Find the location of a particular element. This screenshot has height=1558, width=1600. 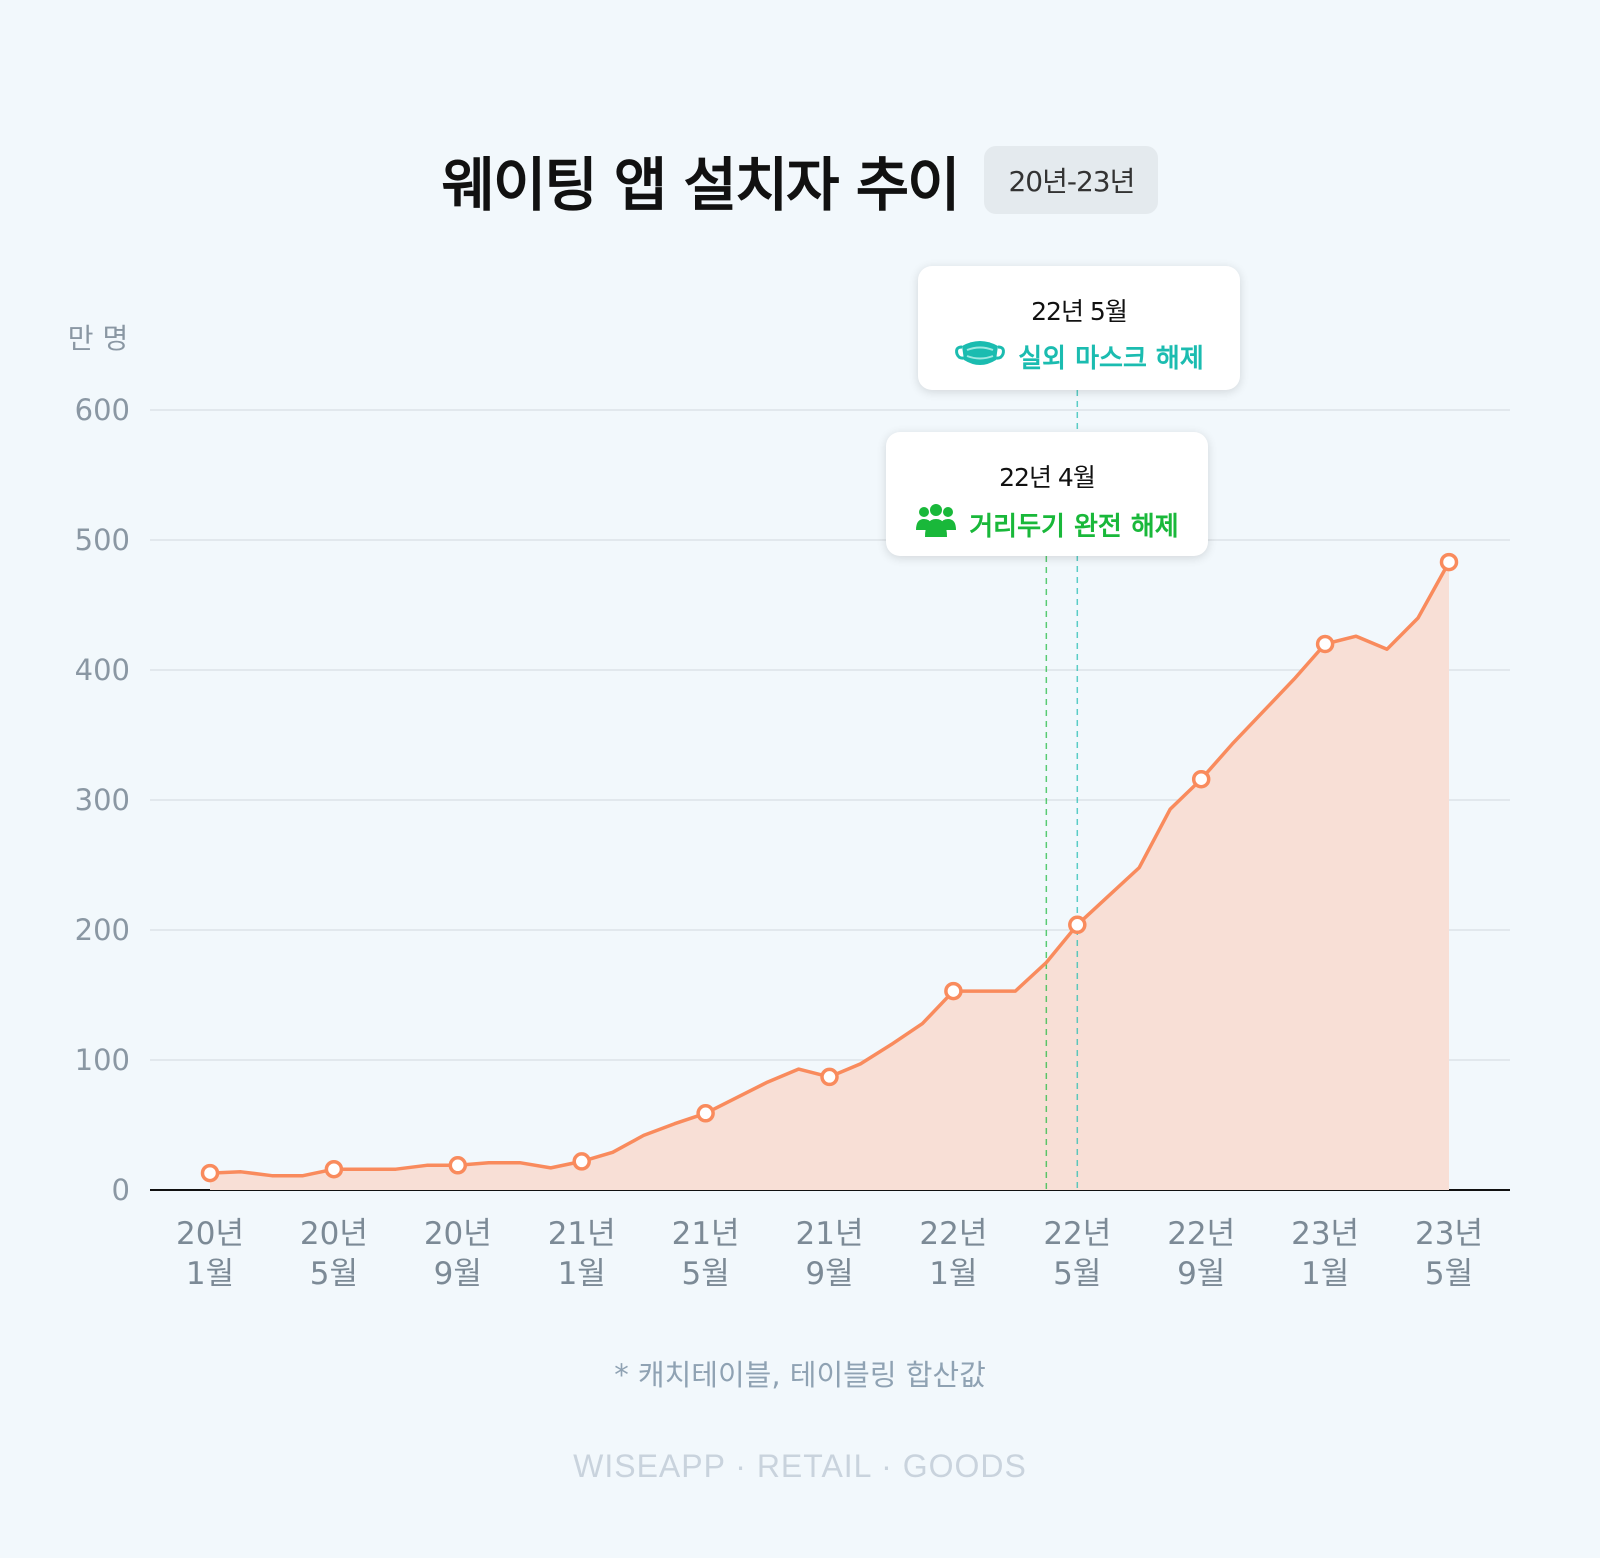

event-label-row: 거리두기 완전 해제 is located at coordinates (1047, 524).